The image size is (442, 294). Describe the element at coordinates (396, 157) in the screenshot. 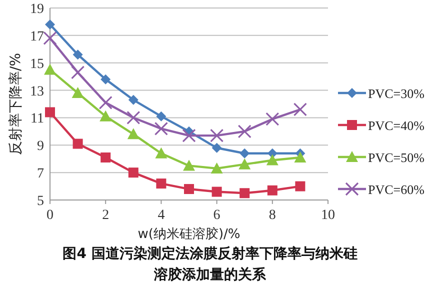

I see `legend-label: PVC=50%` at that location.